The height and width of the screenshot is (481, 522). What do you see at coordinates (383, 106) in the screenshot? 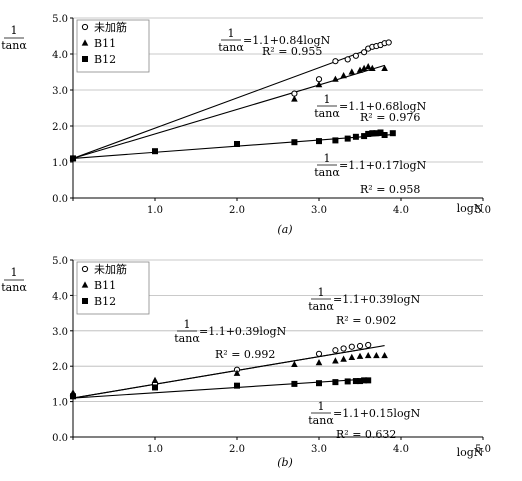
I see `fit-equation: =1.1+0.68logN` at bounding box center [383, 106].